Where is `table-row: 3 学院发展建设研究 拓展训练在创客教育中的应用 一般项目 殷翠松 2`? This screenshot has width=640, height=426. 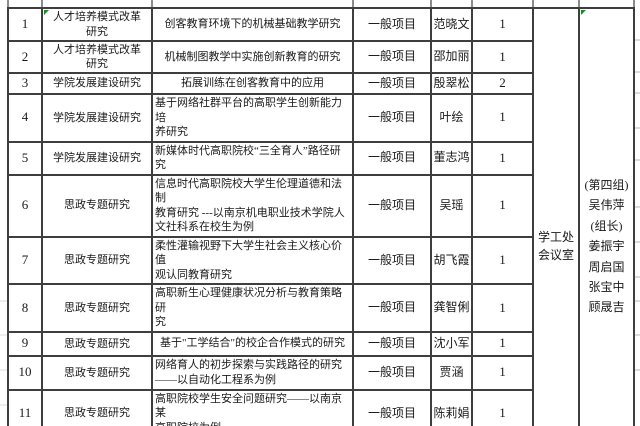
table-row: 3 学院发展建设研究 拓展训练在创客教育中的应用 一般项目 殷翠松 2 is located at coordinates (320, 83).